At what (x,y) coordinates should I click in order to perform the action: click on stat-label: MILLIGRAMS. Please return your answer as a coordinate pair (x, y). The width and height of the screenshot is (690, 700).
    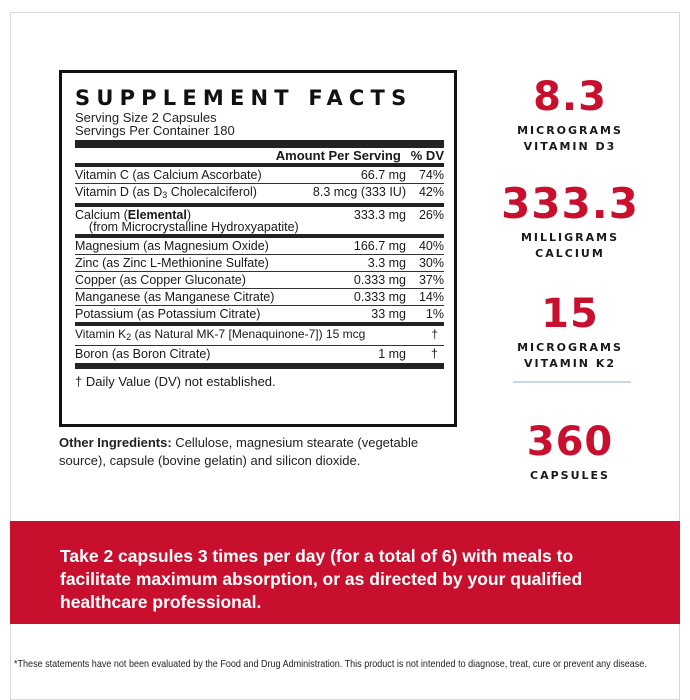
    Looking at the image, I should click on (570, 237).